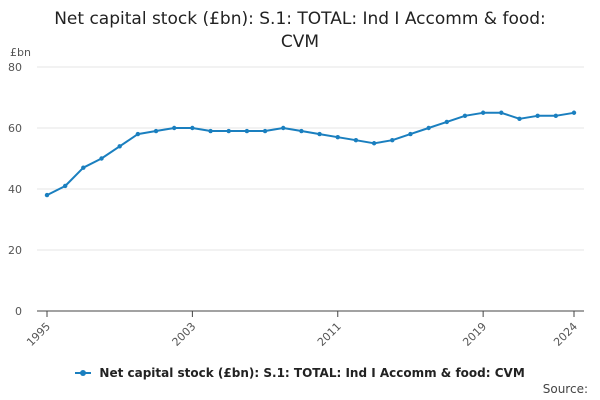 Image resolution: width=600 pixels, height=400 pixels. What do you see at coordinates (247, 131) in the screenshot?
I see `data-point-2006` at bounding box center [247, 131].